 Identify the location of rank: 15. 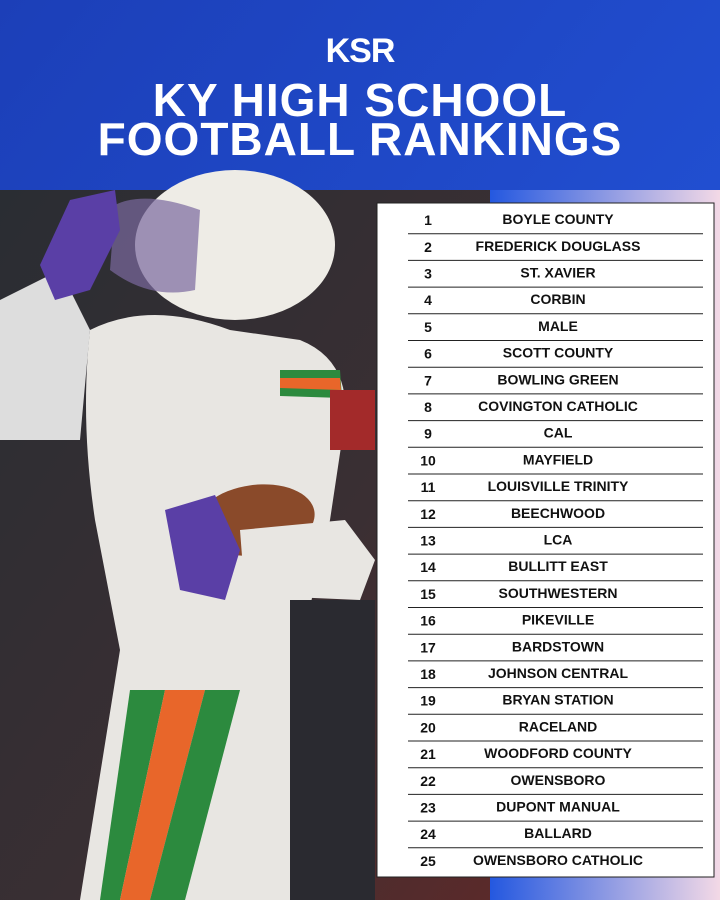
(428, 594).